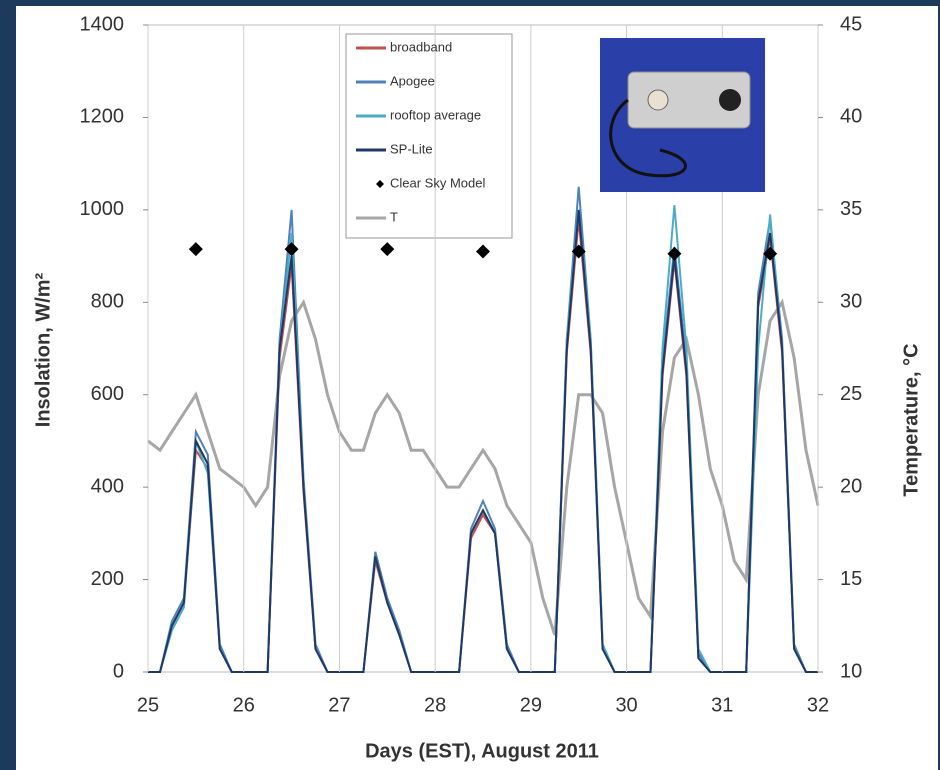 This screenshot has height=770, width=940. What do you see at coordinates (682, 115) in the screenshot?
I see `sensor-photo` at bounding box center [682, 115].